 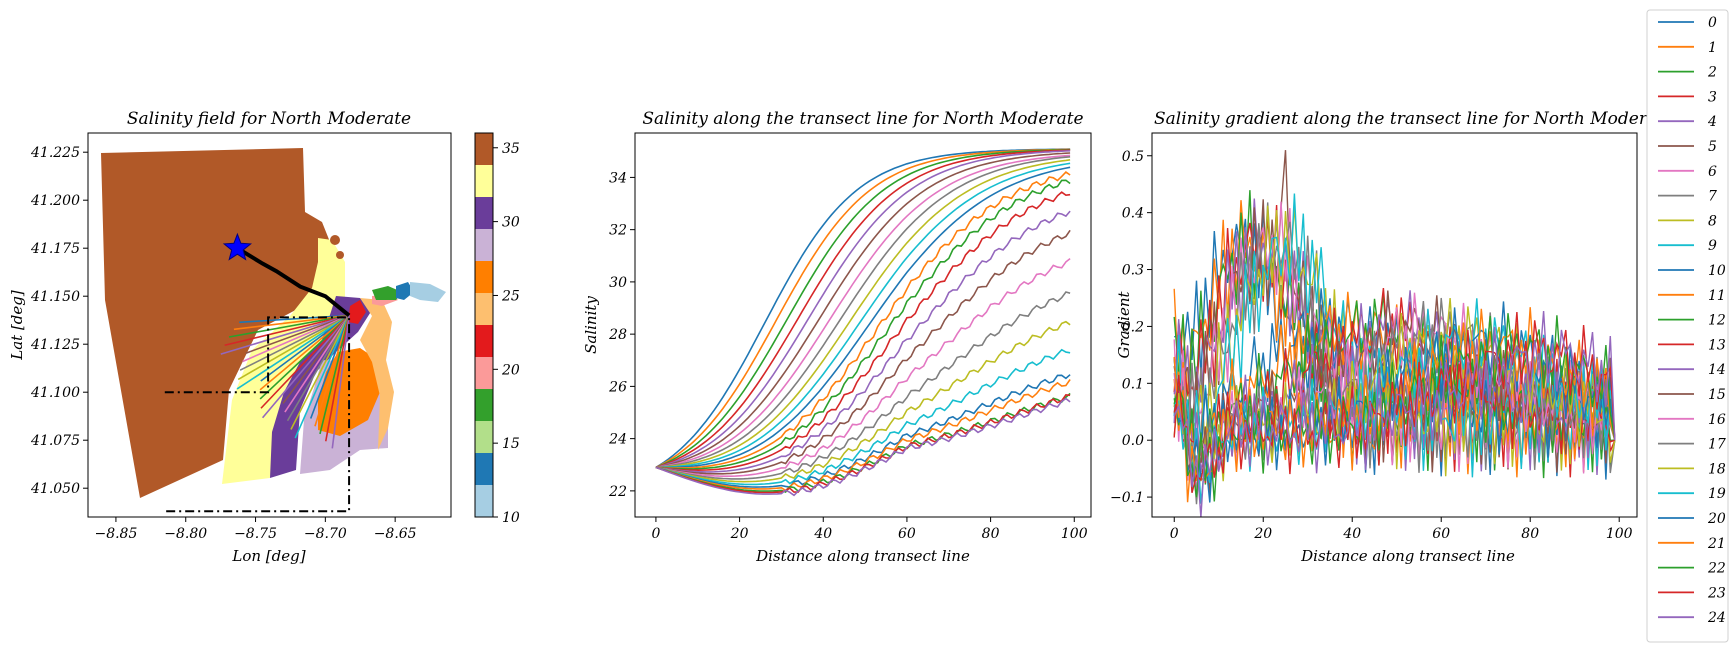 I want to click on legend-label: 20, so click(x=1716, y=519).